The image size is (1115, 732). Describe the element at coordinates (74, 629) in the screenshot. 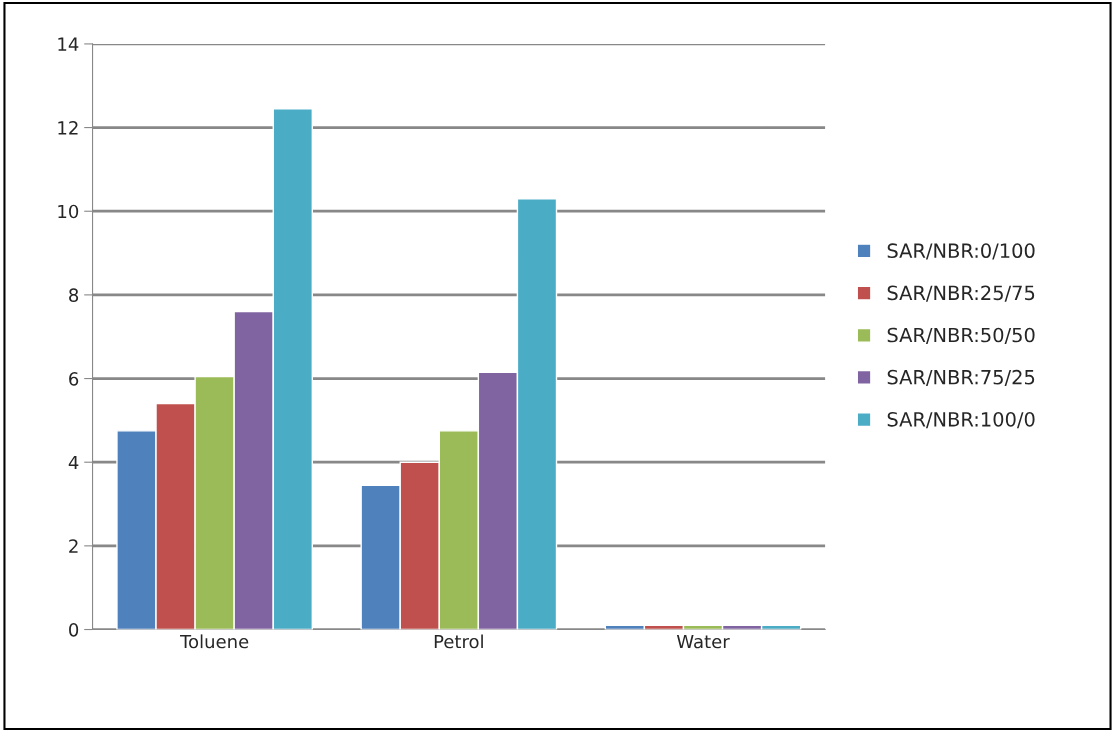

I see `y-tick-label: 0` at that location.